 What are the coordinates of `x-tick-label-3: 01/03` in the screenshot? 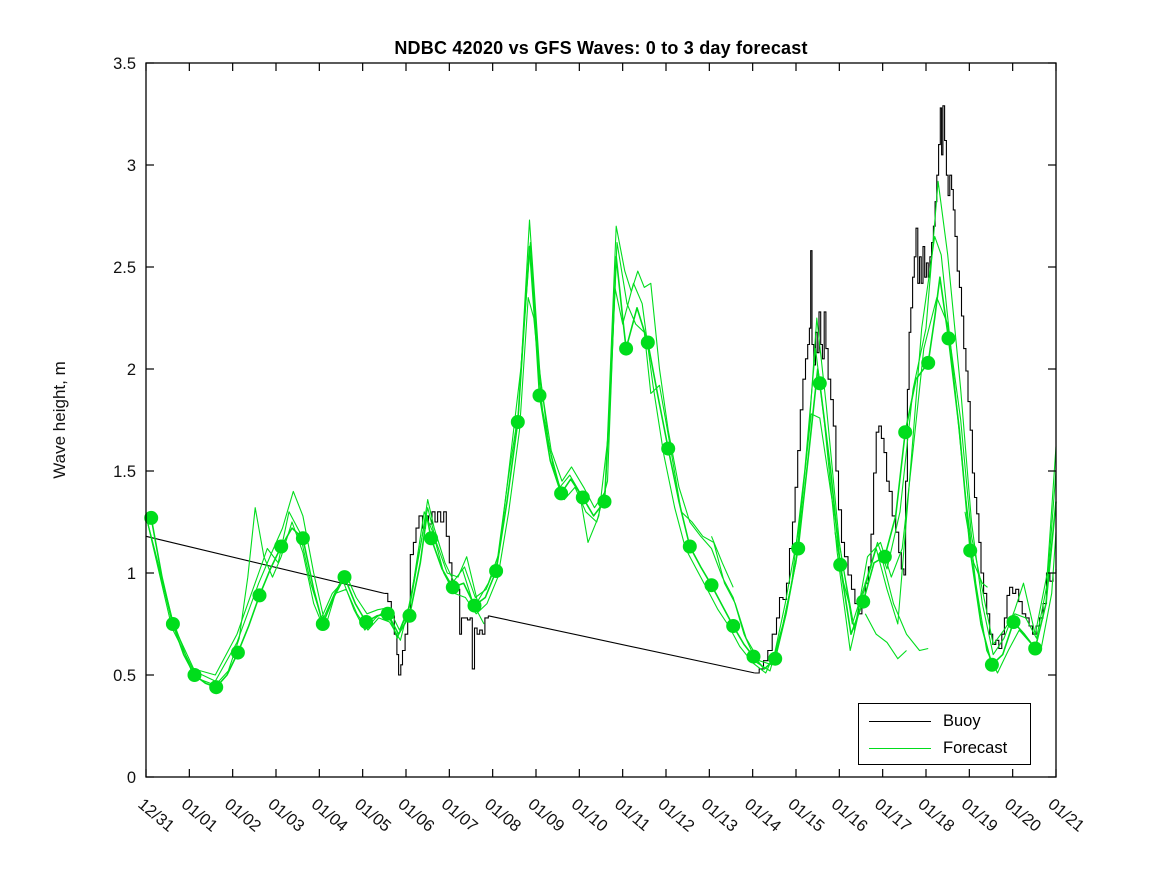 It's located at (285, 815).